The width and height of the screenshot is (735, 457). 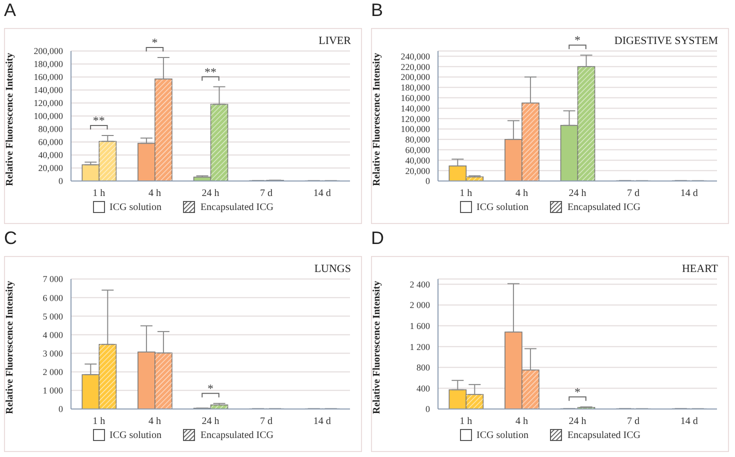 What do you see at coordinates (334, 41) in the screenshot?
I see `chart-subtitle: LIVER` at bounding box center [334, 41].